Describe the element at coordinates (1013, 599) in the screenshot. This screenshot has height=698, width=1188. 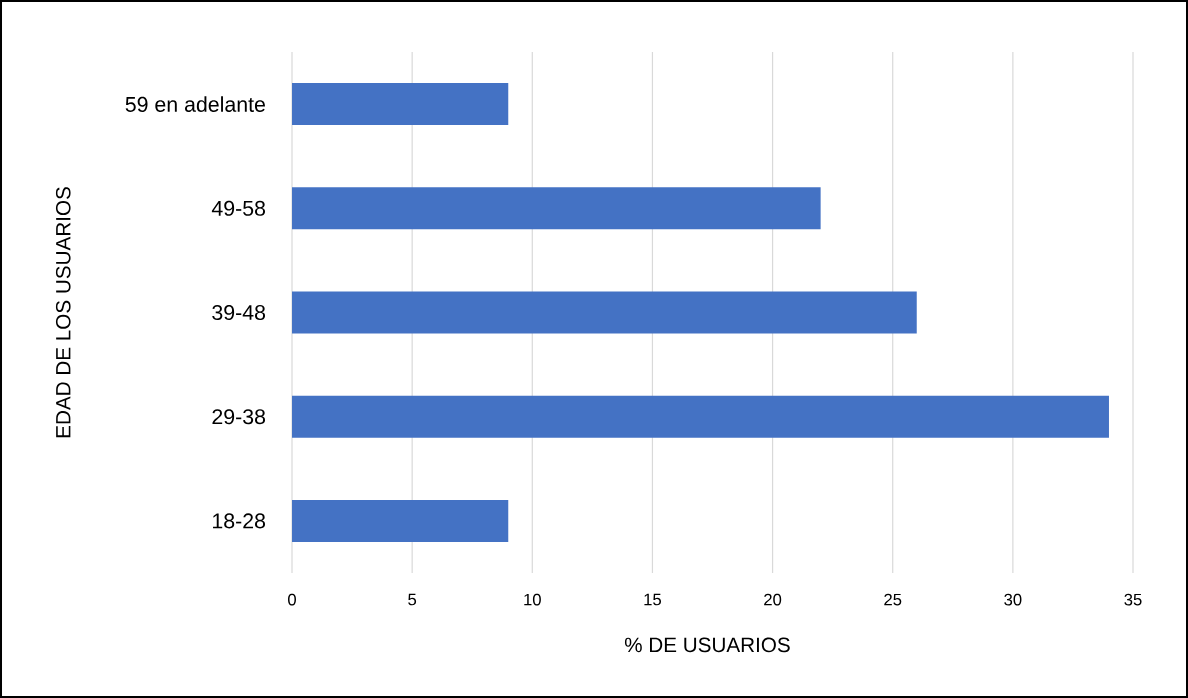
I see `x-tick-label: 30` at that location.